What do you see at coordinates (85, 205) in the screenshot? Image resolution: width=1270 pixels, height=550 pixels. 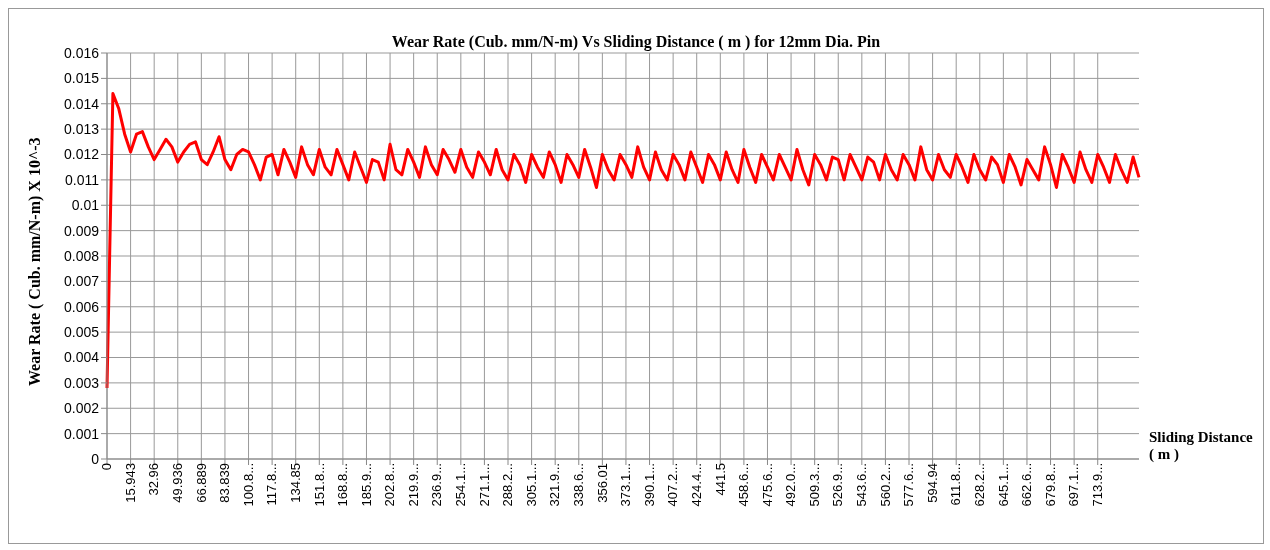 I see `y-tick-label: 0.01` at bounding box center [85, 205].